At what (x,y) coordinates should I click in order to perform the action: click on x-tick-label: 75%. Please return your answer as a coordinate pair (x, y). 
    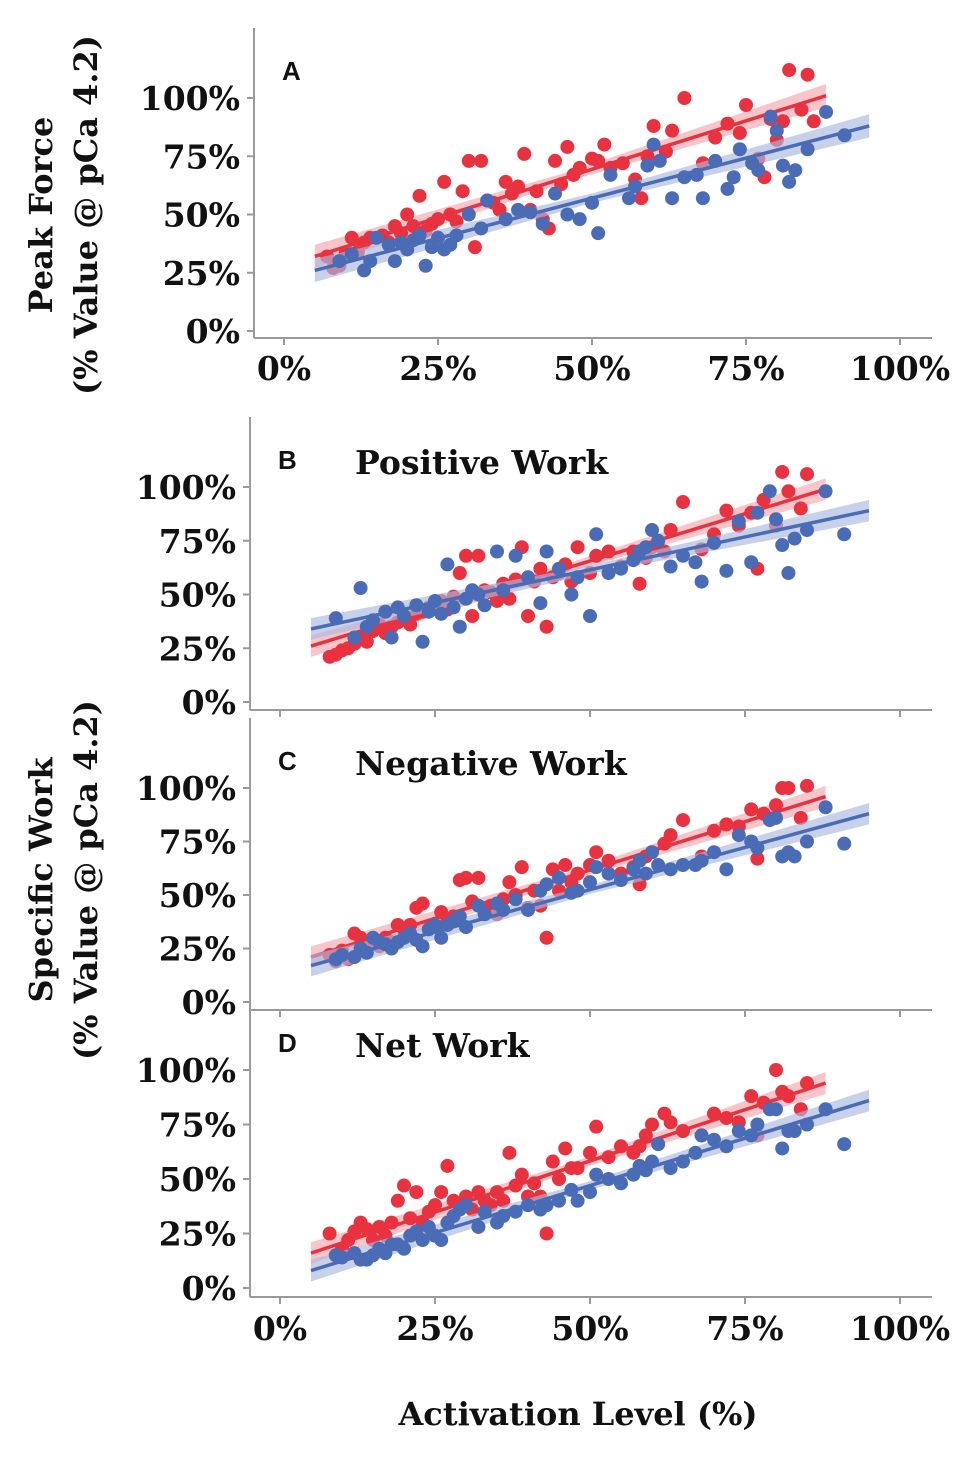
    Looking at the image, I should click on (745, 368).